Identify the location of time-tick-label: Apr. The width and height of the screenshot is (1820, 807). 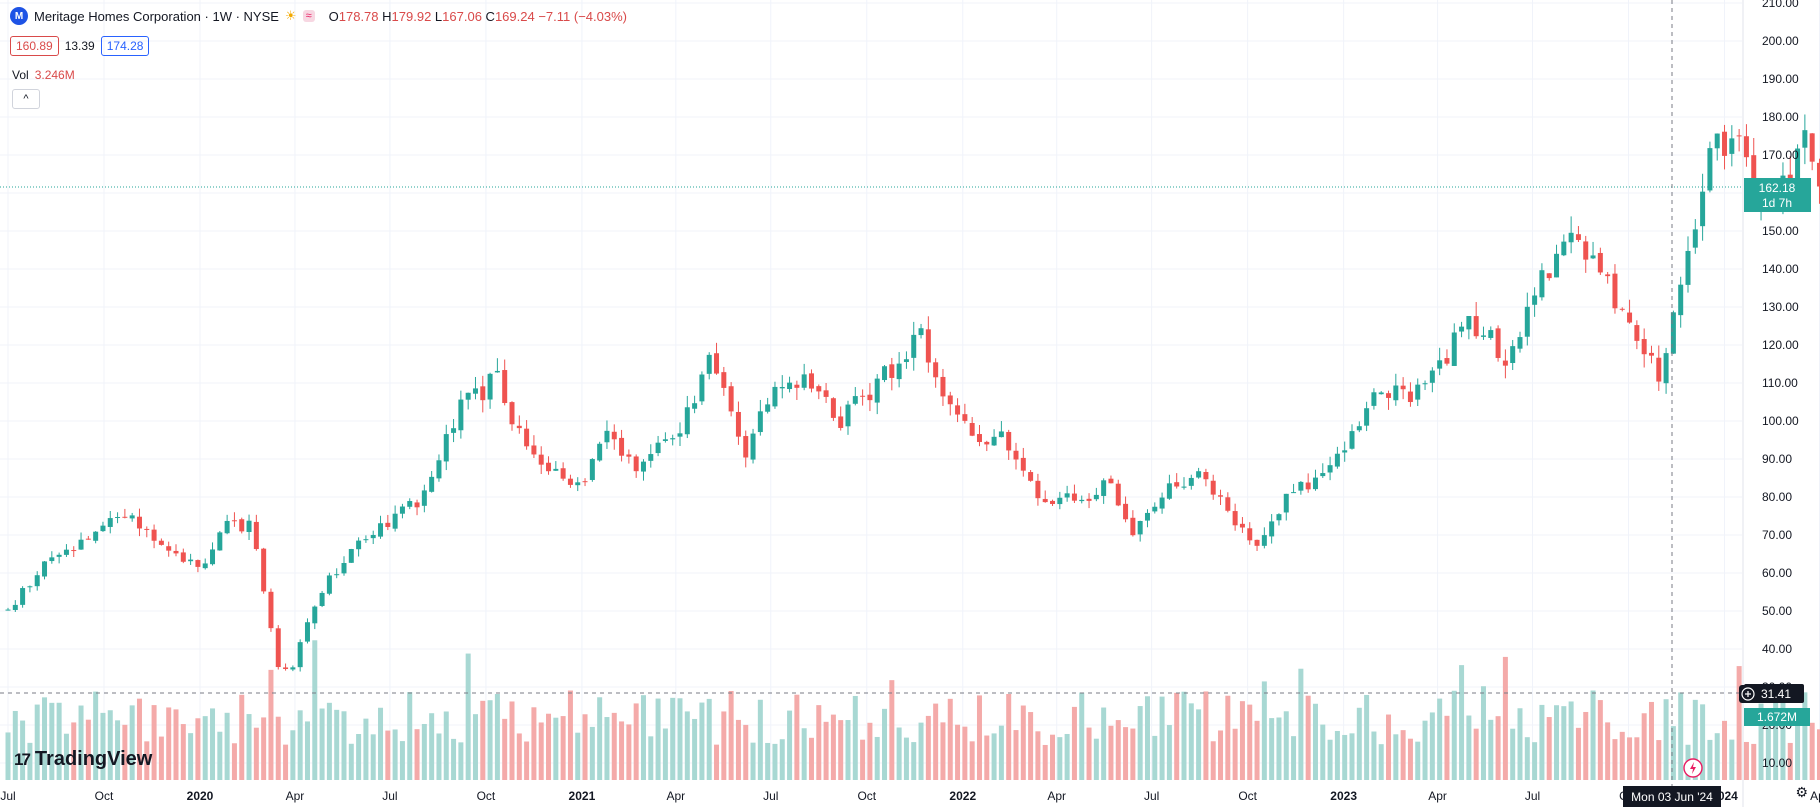
(295, 796).